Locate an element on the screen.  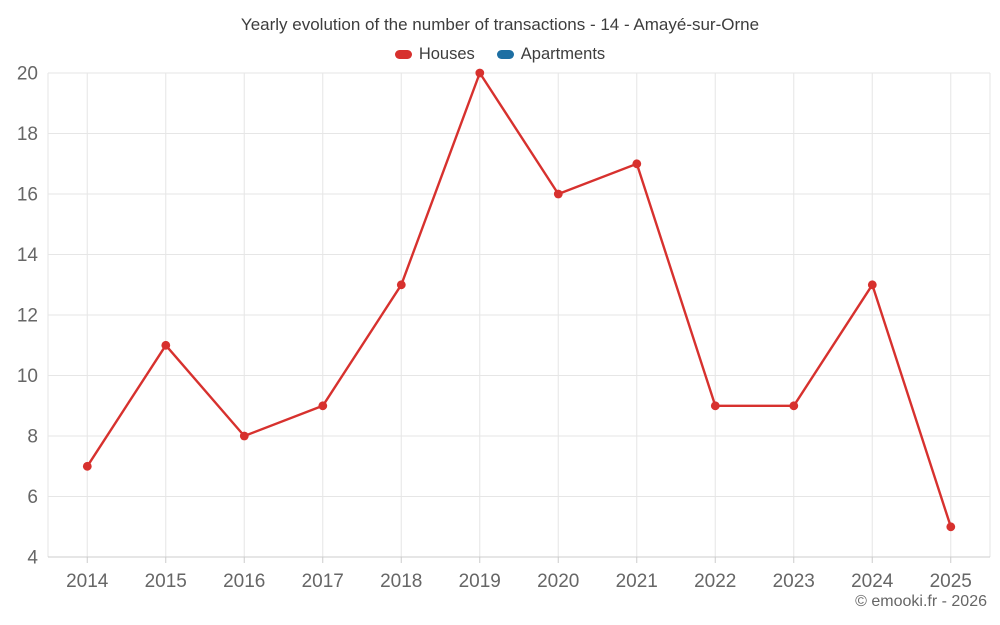
y-axis-label: 4 is located at coordinates (32, 558).